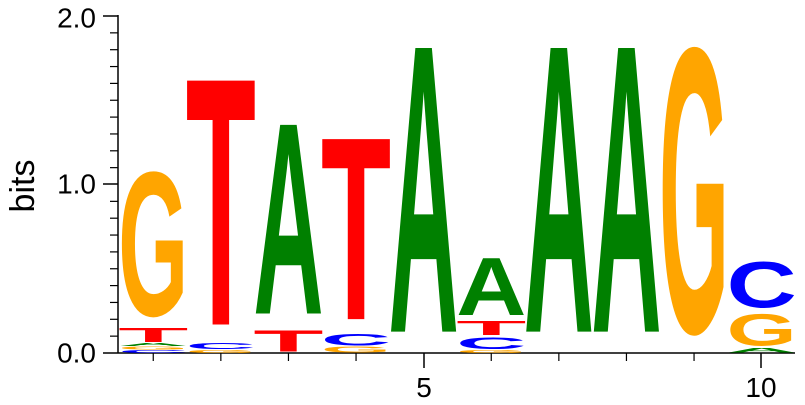  What do you see at coordinates (76, 184) in the screenshot?
I see `y-tick-label-1: 1.0` at bounding box center [76, 184].